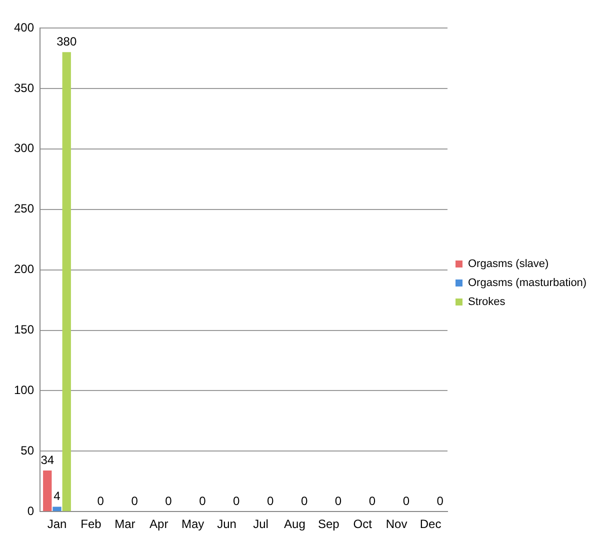 This screenshot has width=604, height=546. I want to click on y-tick-label: 150, so click(24, 329).